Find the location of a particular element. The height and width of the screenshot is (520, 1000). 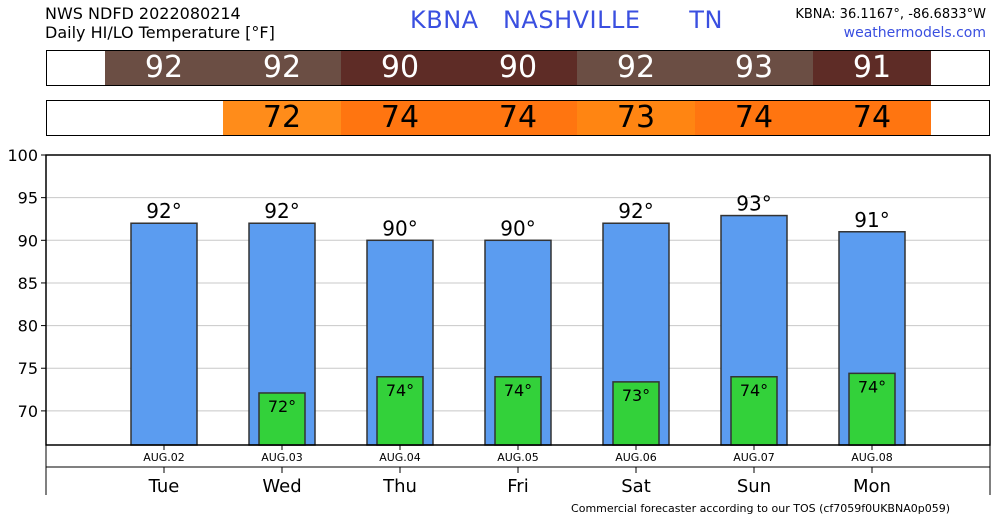

y-tick-label: 95 is located at coordinates (28, 198).